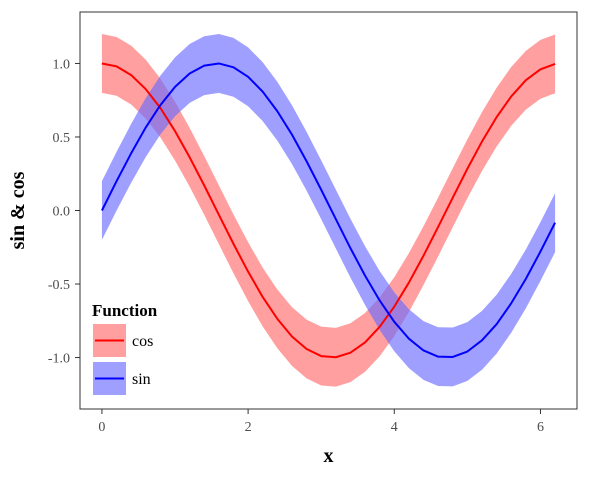 Image resolution: width=590 pixels, height=477 pixels. Describe the element at coordinates (394, 427) in the screenshot. I see `x-tick-label: 4` at that location.